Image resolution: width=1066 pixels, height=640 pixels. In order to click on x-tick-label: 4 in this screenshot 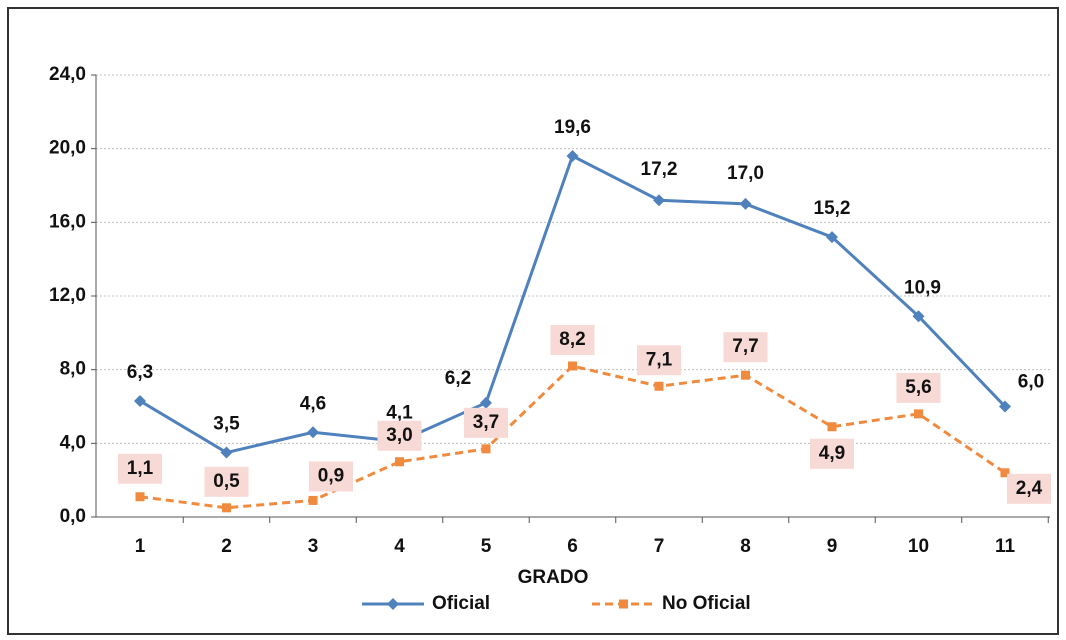, I will do `click(399, 546)`.